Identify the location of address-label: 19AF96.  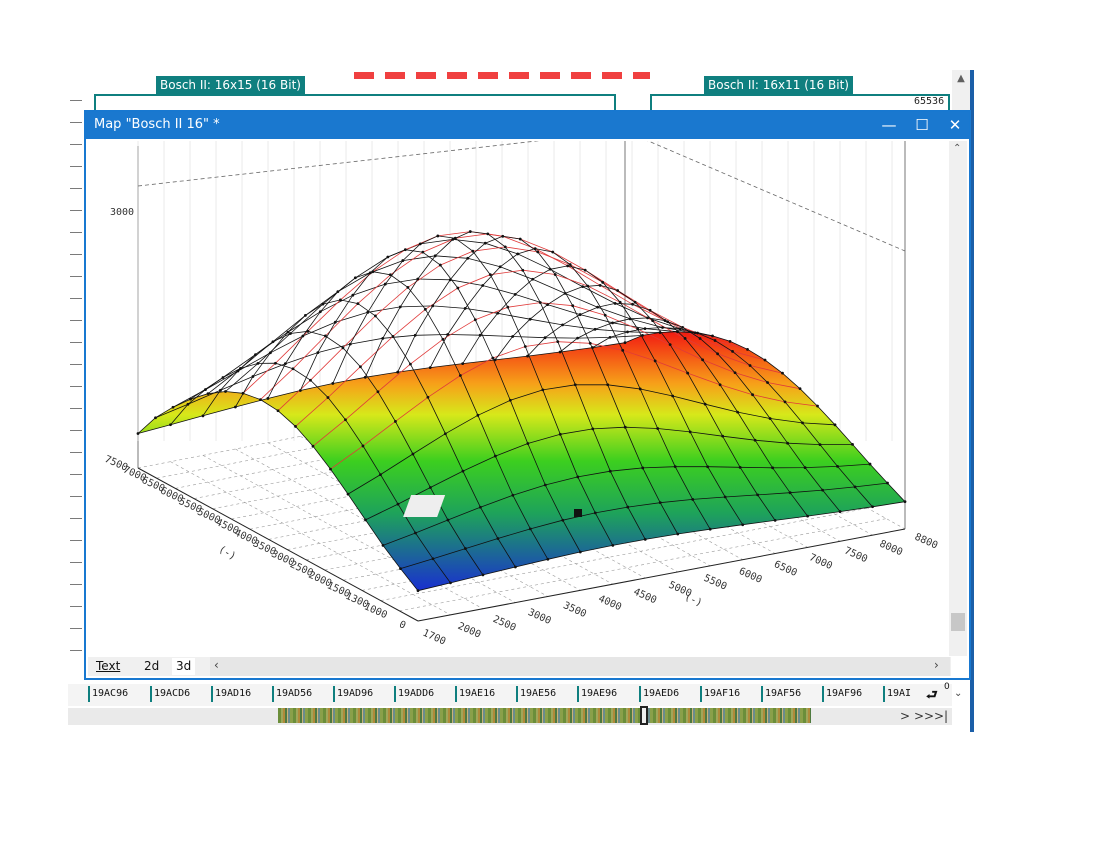
(844, 693).